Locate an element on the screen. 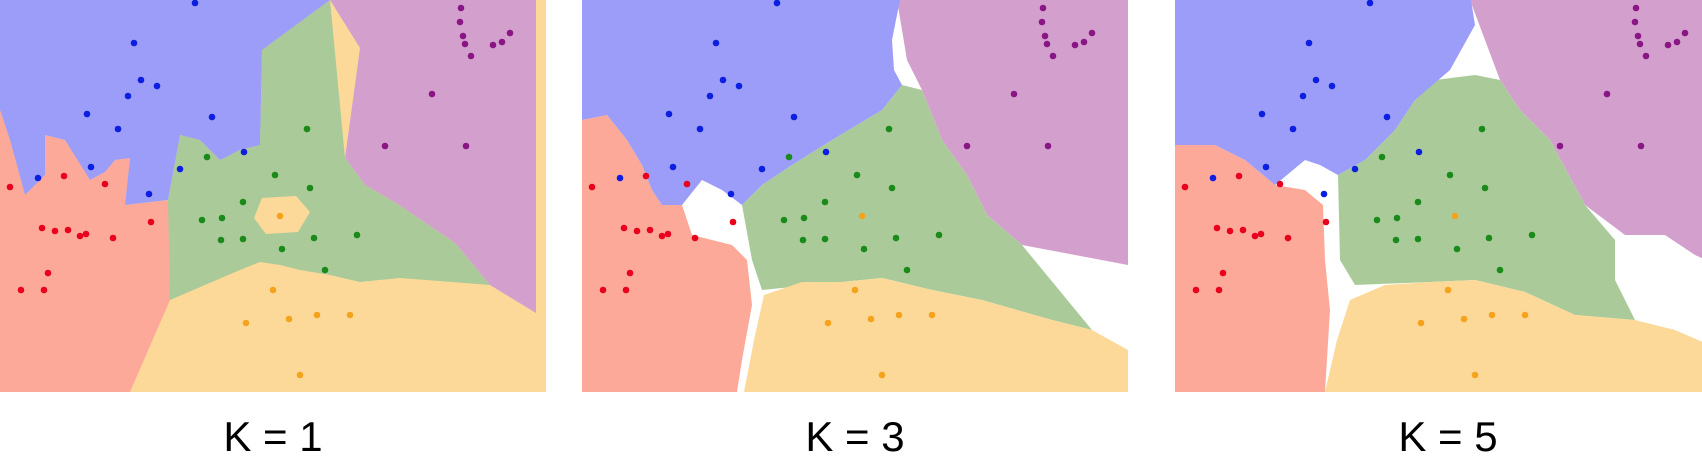 The width and height of the screenshot is (1702, 467). region-green is located at coordinates (1486, 197).